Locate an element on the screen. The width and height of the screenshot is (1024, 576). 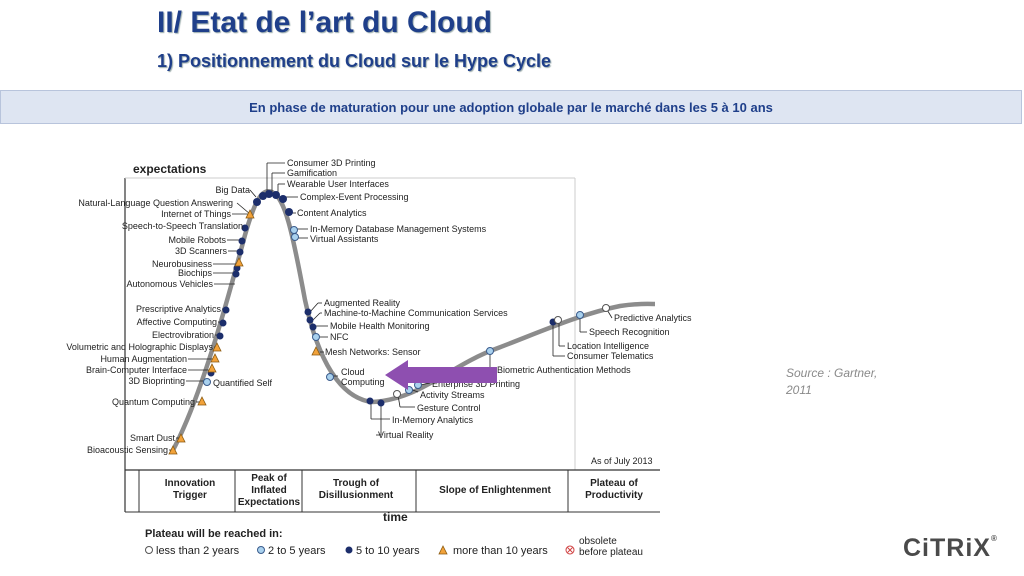
tech-label: Complex-Event Processing is located at coordinates (354, 197).